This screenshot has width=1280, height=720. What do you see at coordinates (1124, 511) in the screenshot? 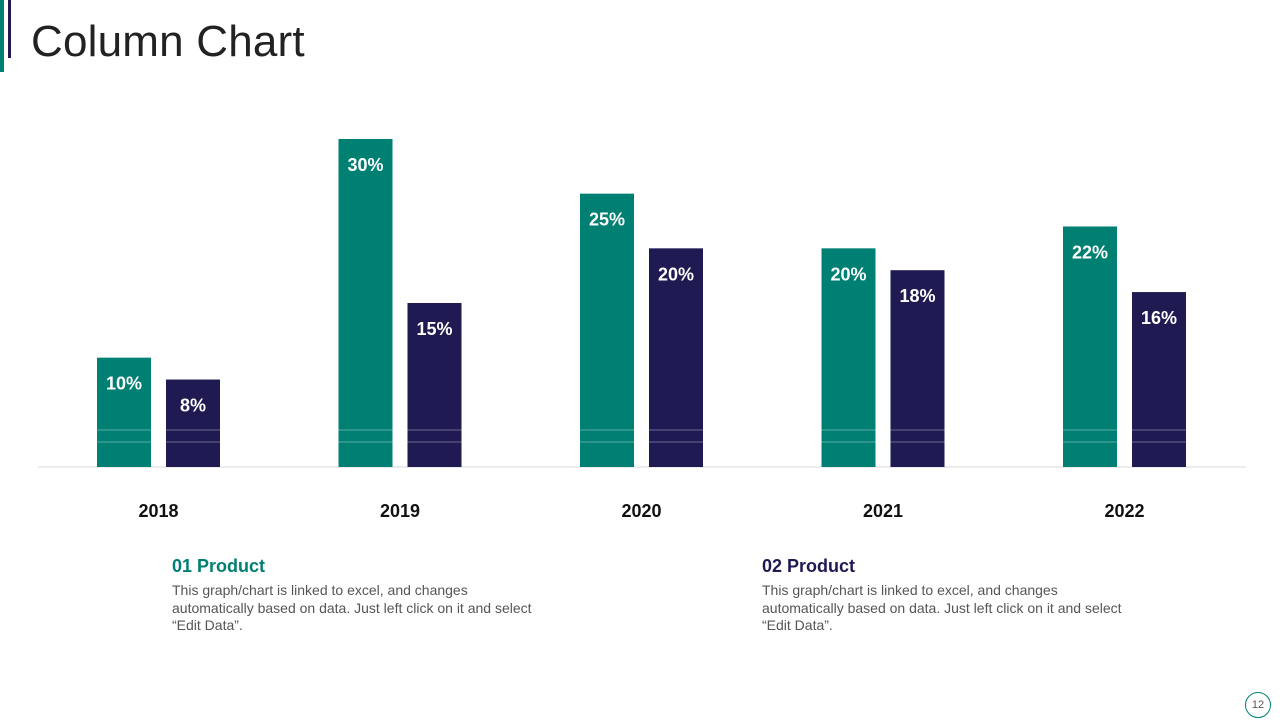
I see `category-label-2022: 2022` at bounding box center [1124, 511].